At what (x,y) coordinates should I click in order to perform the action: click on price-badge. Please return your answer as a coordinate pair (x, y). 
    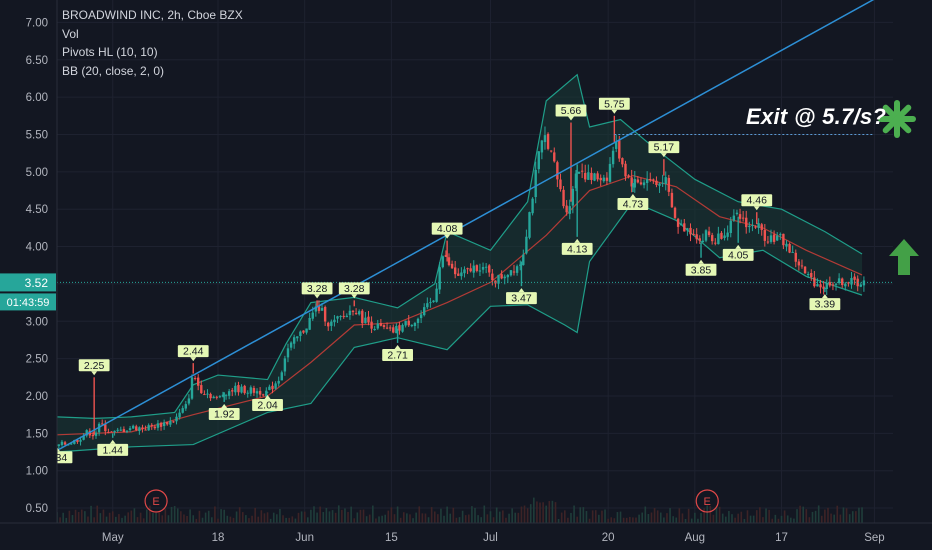
    Looking at the image, I should click on (28, 282).